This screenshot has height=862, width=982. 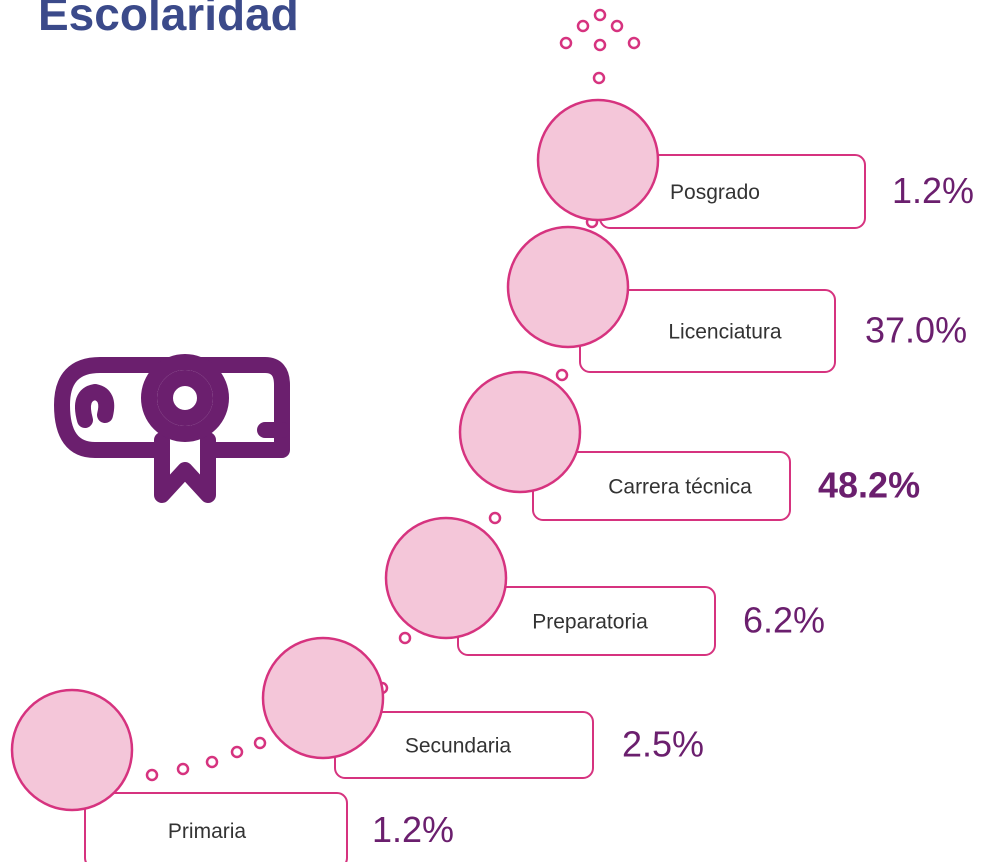 I want to click on diploma-icon, so click(x=172, y=428).